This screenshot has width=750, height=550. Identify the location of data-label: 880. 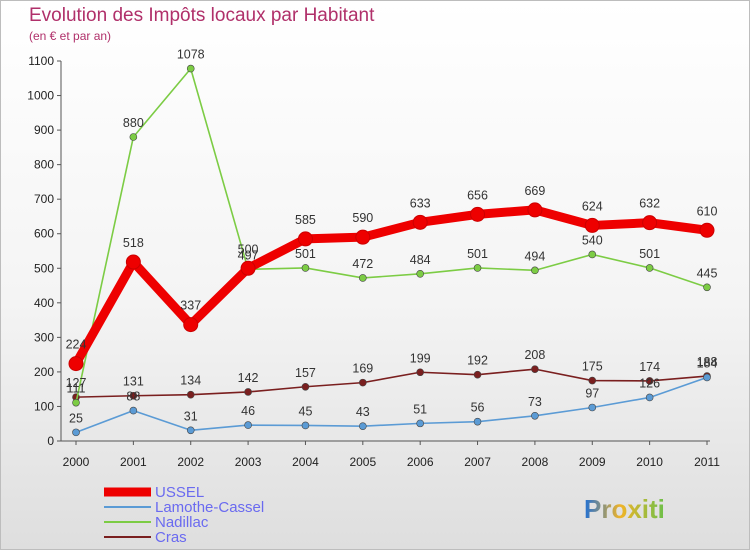
(133, 123).